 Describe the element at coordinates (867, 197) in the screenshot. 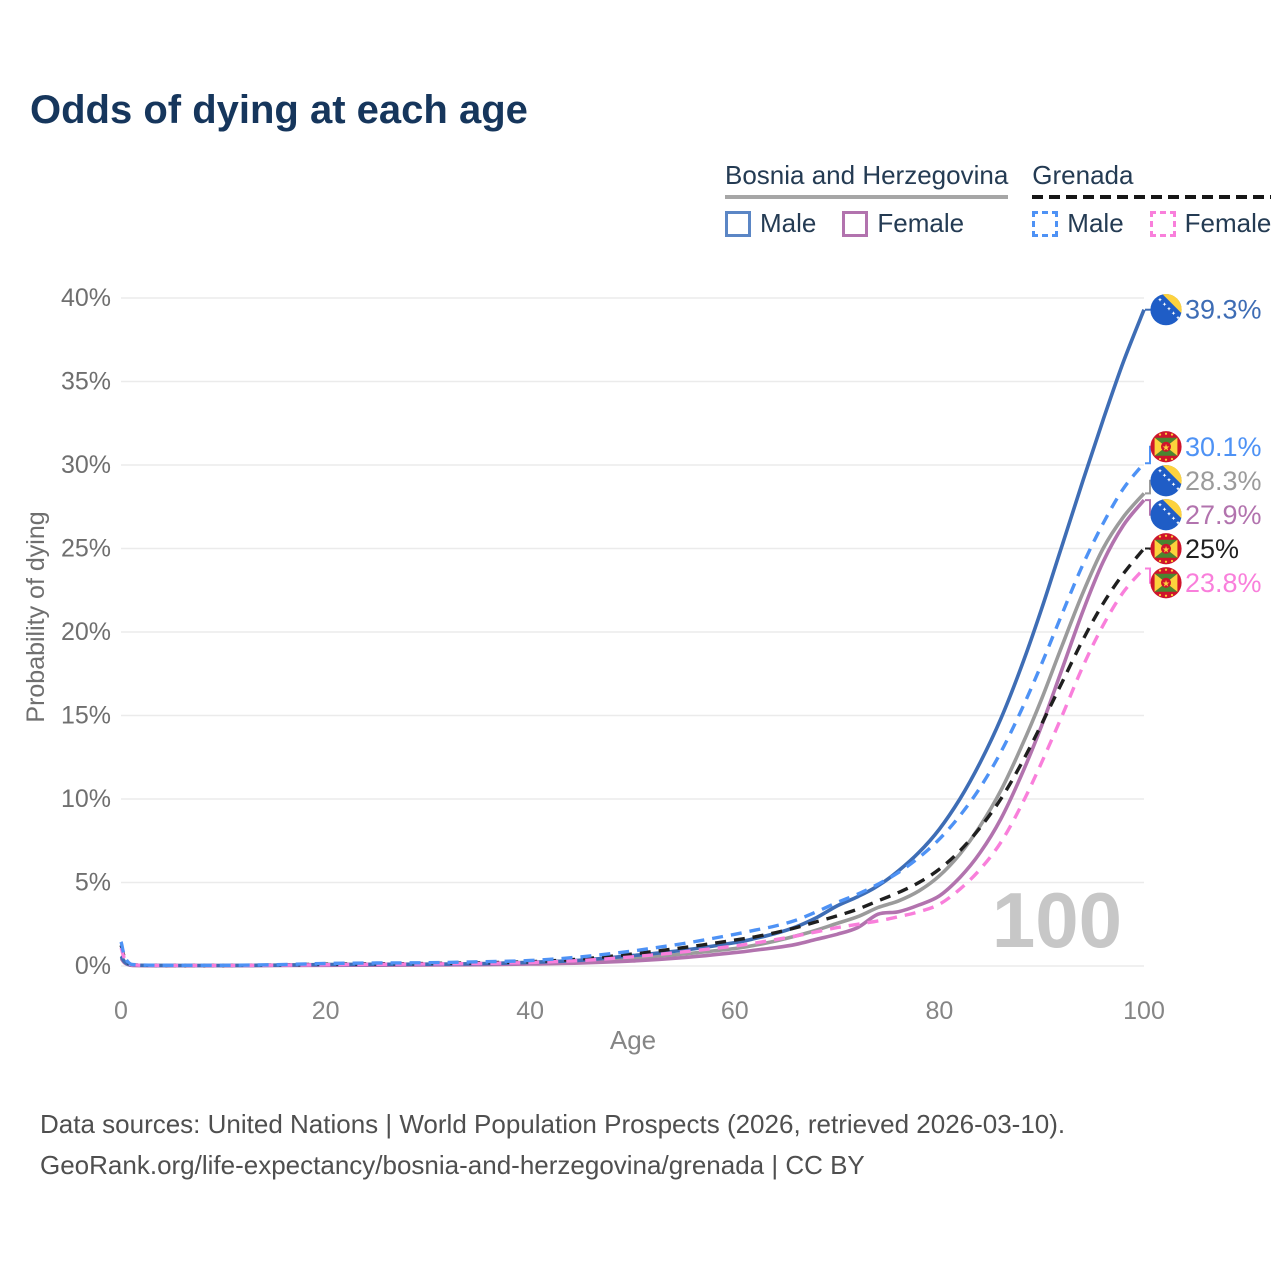

I see `bosnia-line-style-swatch` at that location.